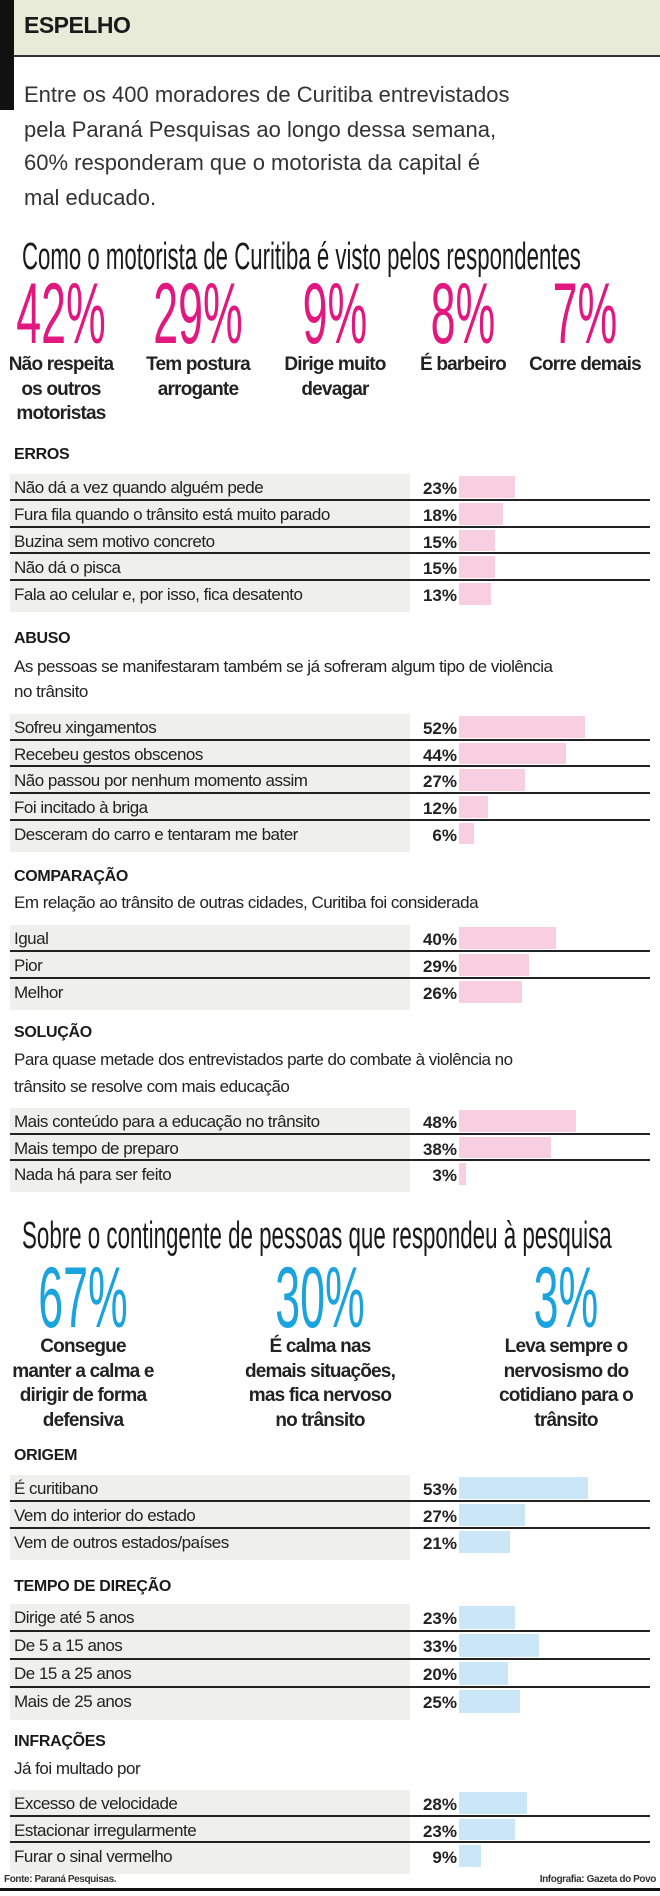 The image size is (660, 1896). I want to click on big-percent-label: Não respeita, so click(61, 364).